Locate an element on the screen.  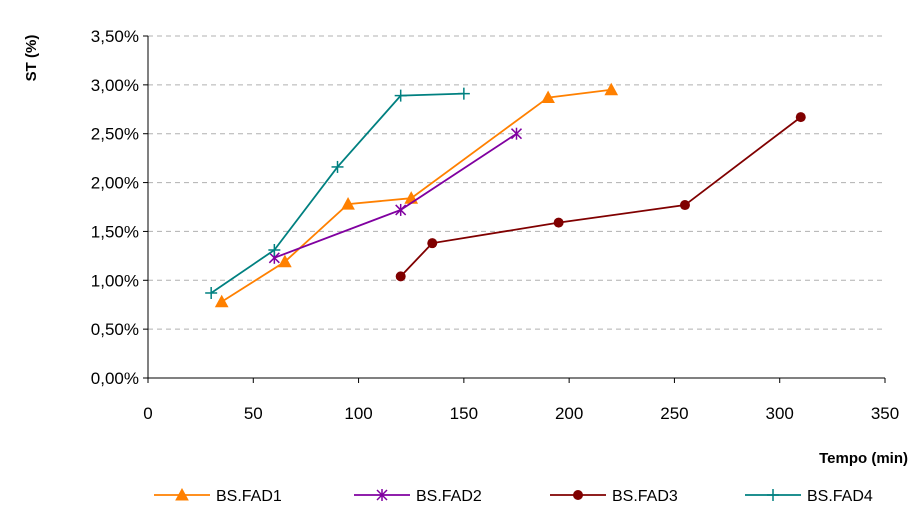
legend-item: BS.FAD4 is located at coordinates (809, 496).